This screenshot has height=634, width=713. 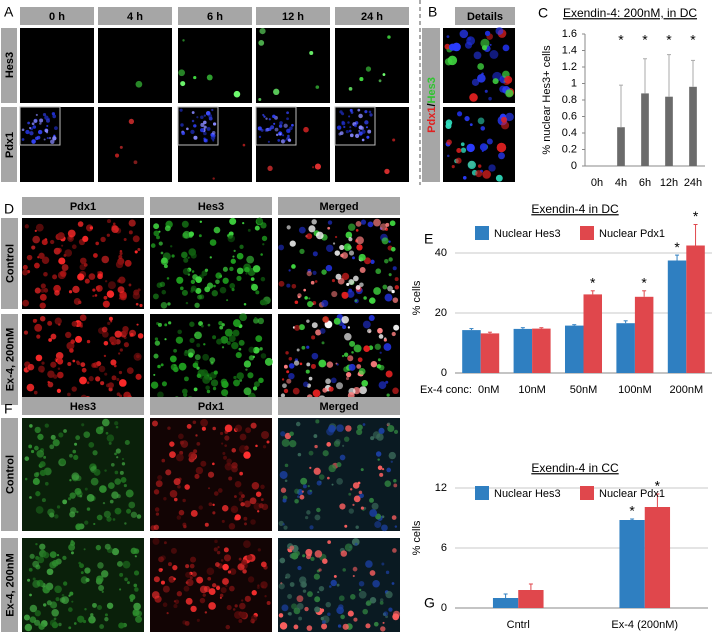 I want to click on y-tick-label: 20, so click(x=441, y=313).